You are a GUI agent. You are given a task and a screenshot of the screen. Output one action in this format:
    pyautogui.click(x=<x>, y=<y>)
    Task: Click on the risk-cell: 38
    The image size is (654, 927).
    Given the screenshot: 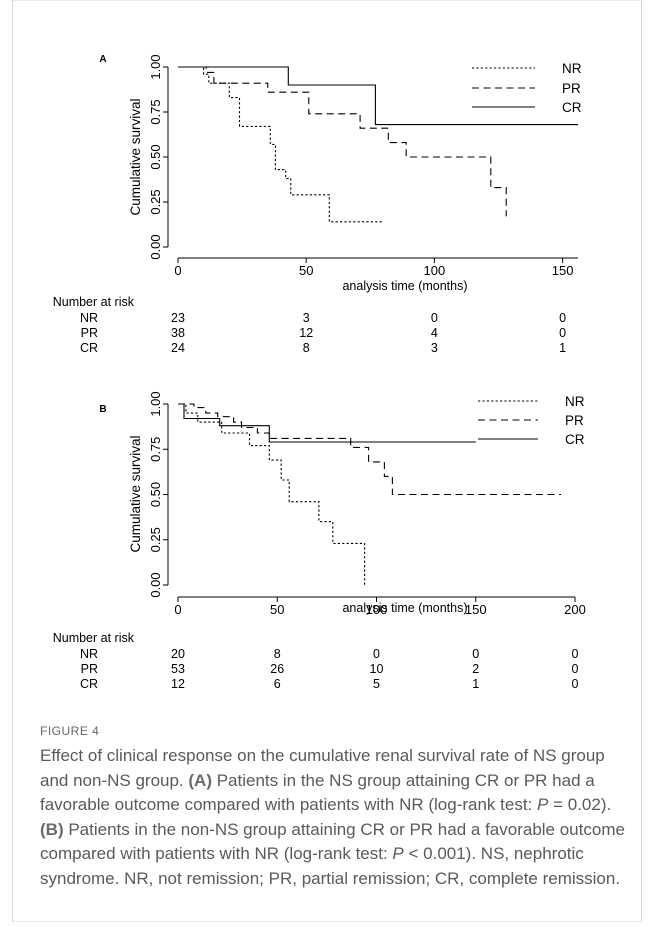 What is the action you would take?
    pyautogui.click(x=178, y=333)
    